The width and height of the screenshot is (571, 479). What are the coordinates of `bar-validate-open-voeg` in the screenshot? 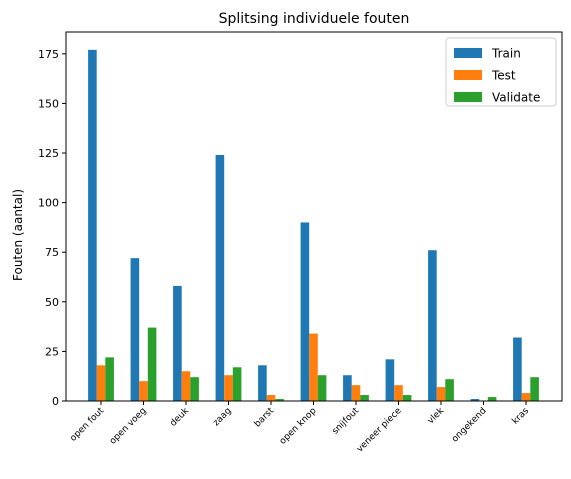 It's located at (152, 364).